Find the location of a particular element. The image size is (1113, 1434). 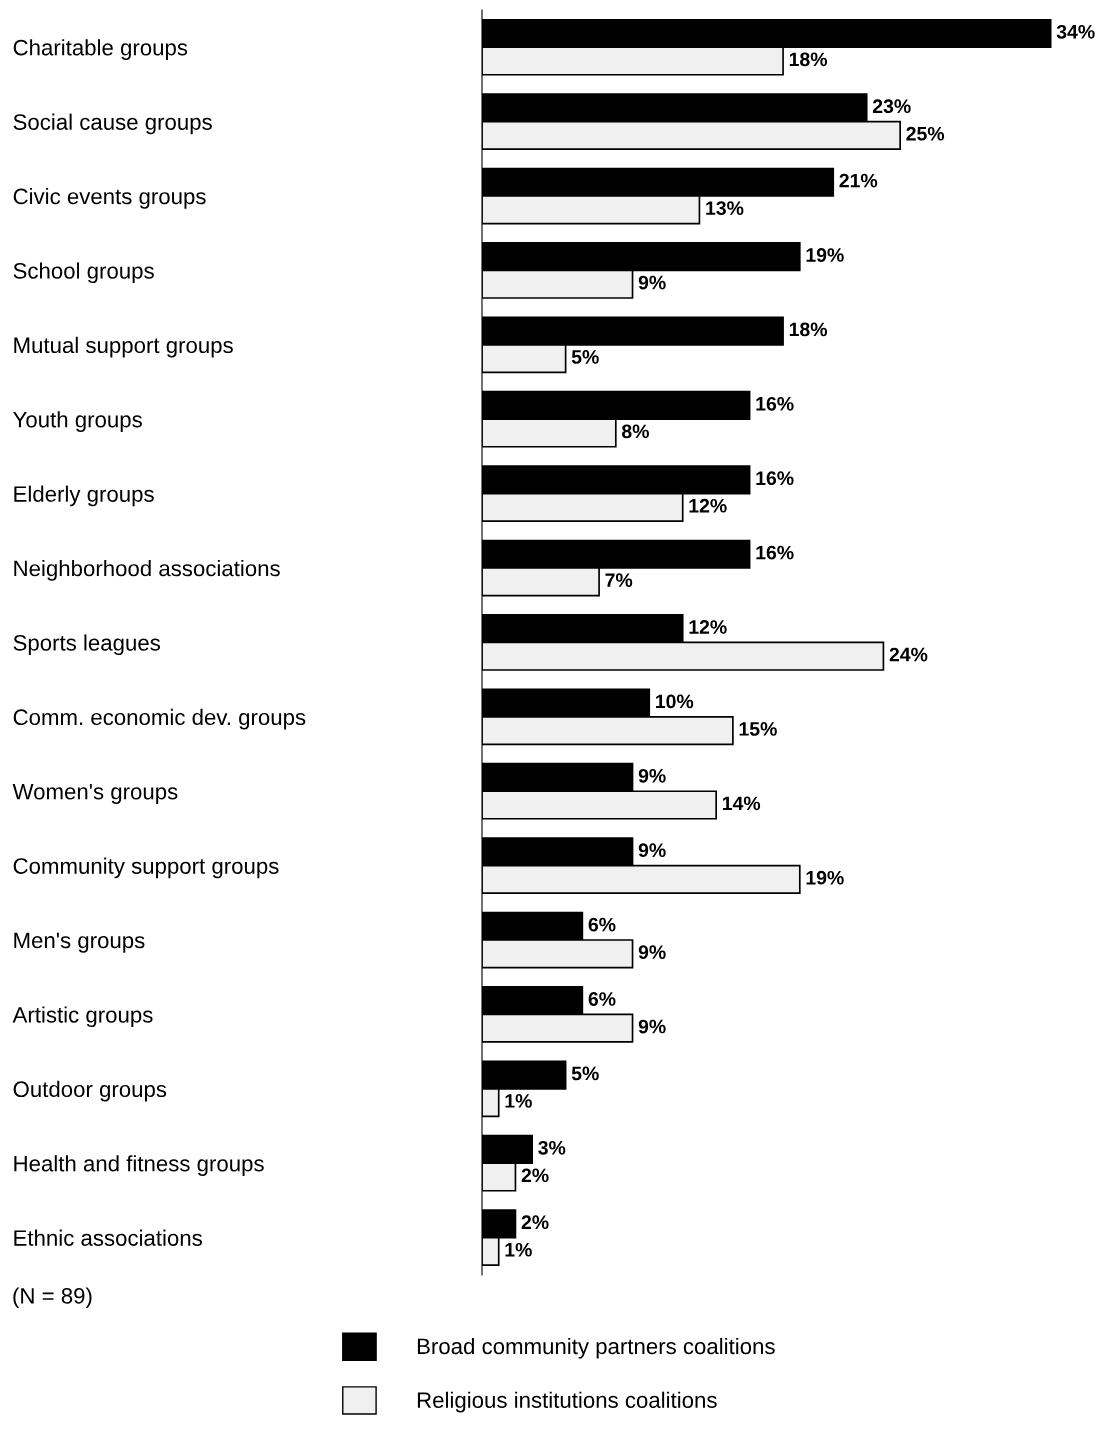

legend-label: Broad community partners coalitions is located at coordinates (596, 1348).